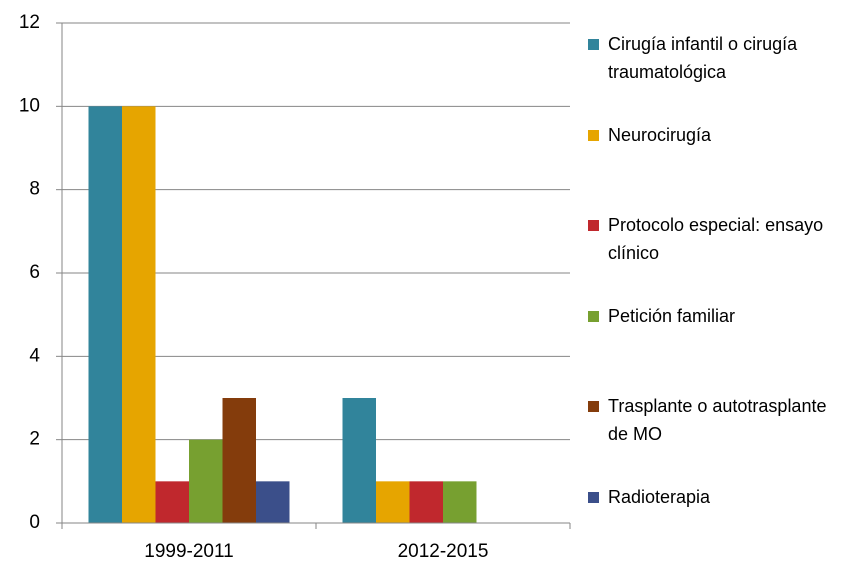  I want to click on legend-item: Neurocirugía, so click(719, 135).